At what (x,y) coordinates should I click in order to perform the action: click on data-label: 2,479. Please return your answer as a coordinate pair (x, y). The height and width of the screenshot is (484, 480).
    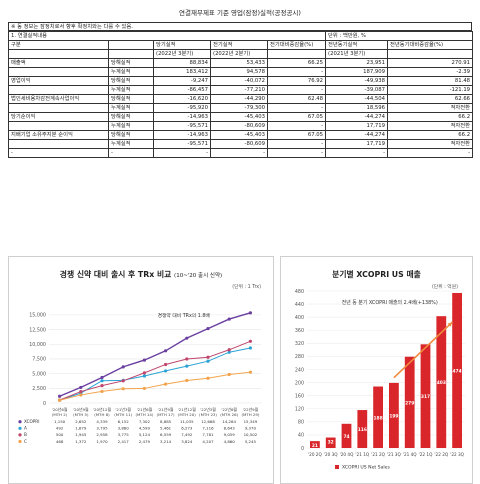
    Looking at the image, I should click on (145, 441).